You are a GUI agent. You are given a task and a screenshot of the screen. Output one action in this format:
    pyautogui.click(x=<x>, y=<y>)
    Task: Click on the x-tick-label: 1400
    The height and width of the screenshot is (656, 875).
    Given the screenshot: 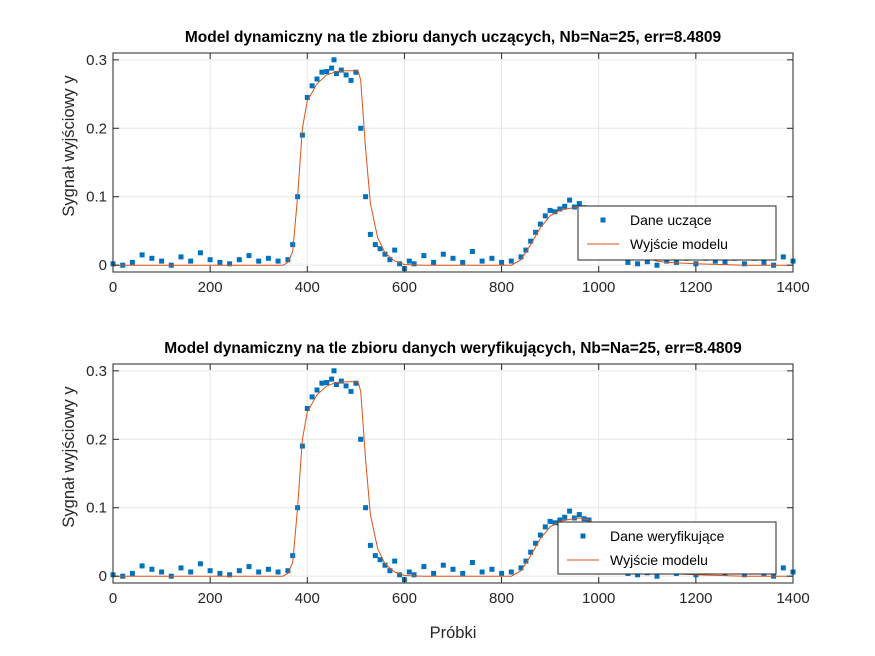 What is the action you would take?
    pyautogui.click(x=792, y=287)
    